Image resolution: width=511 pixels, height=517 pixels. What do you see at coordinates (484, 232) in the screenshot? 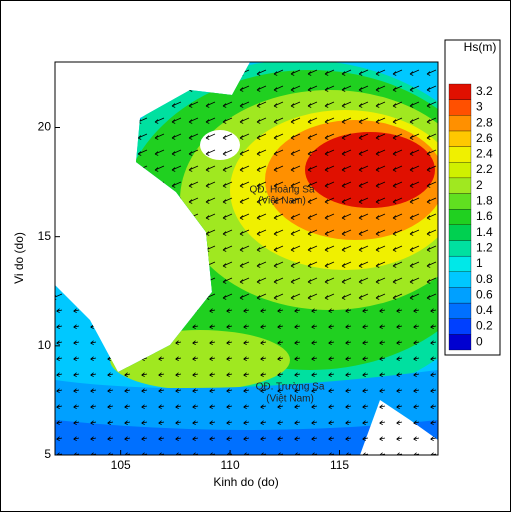
I see `colorbar-label: 1.4` at bounding box center [484, 232].